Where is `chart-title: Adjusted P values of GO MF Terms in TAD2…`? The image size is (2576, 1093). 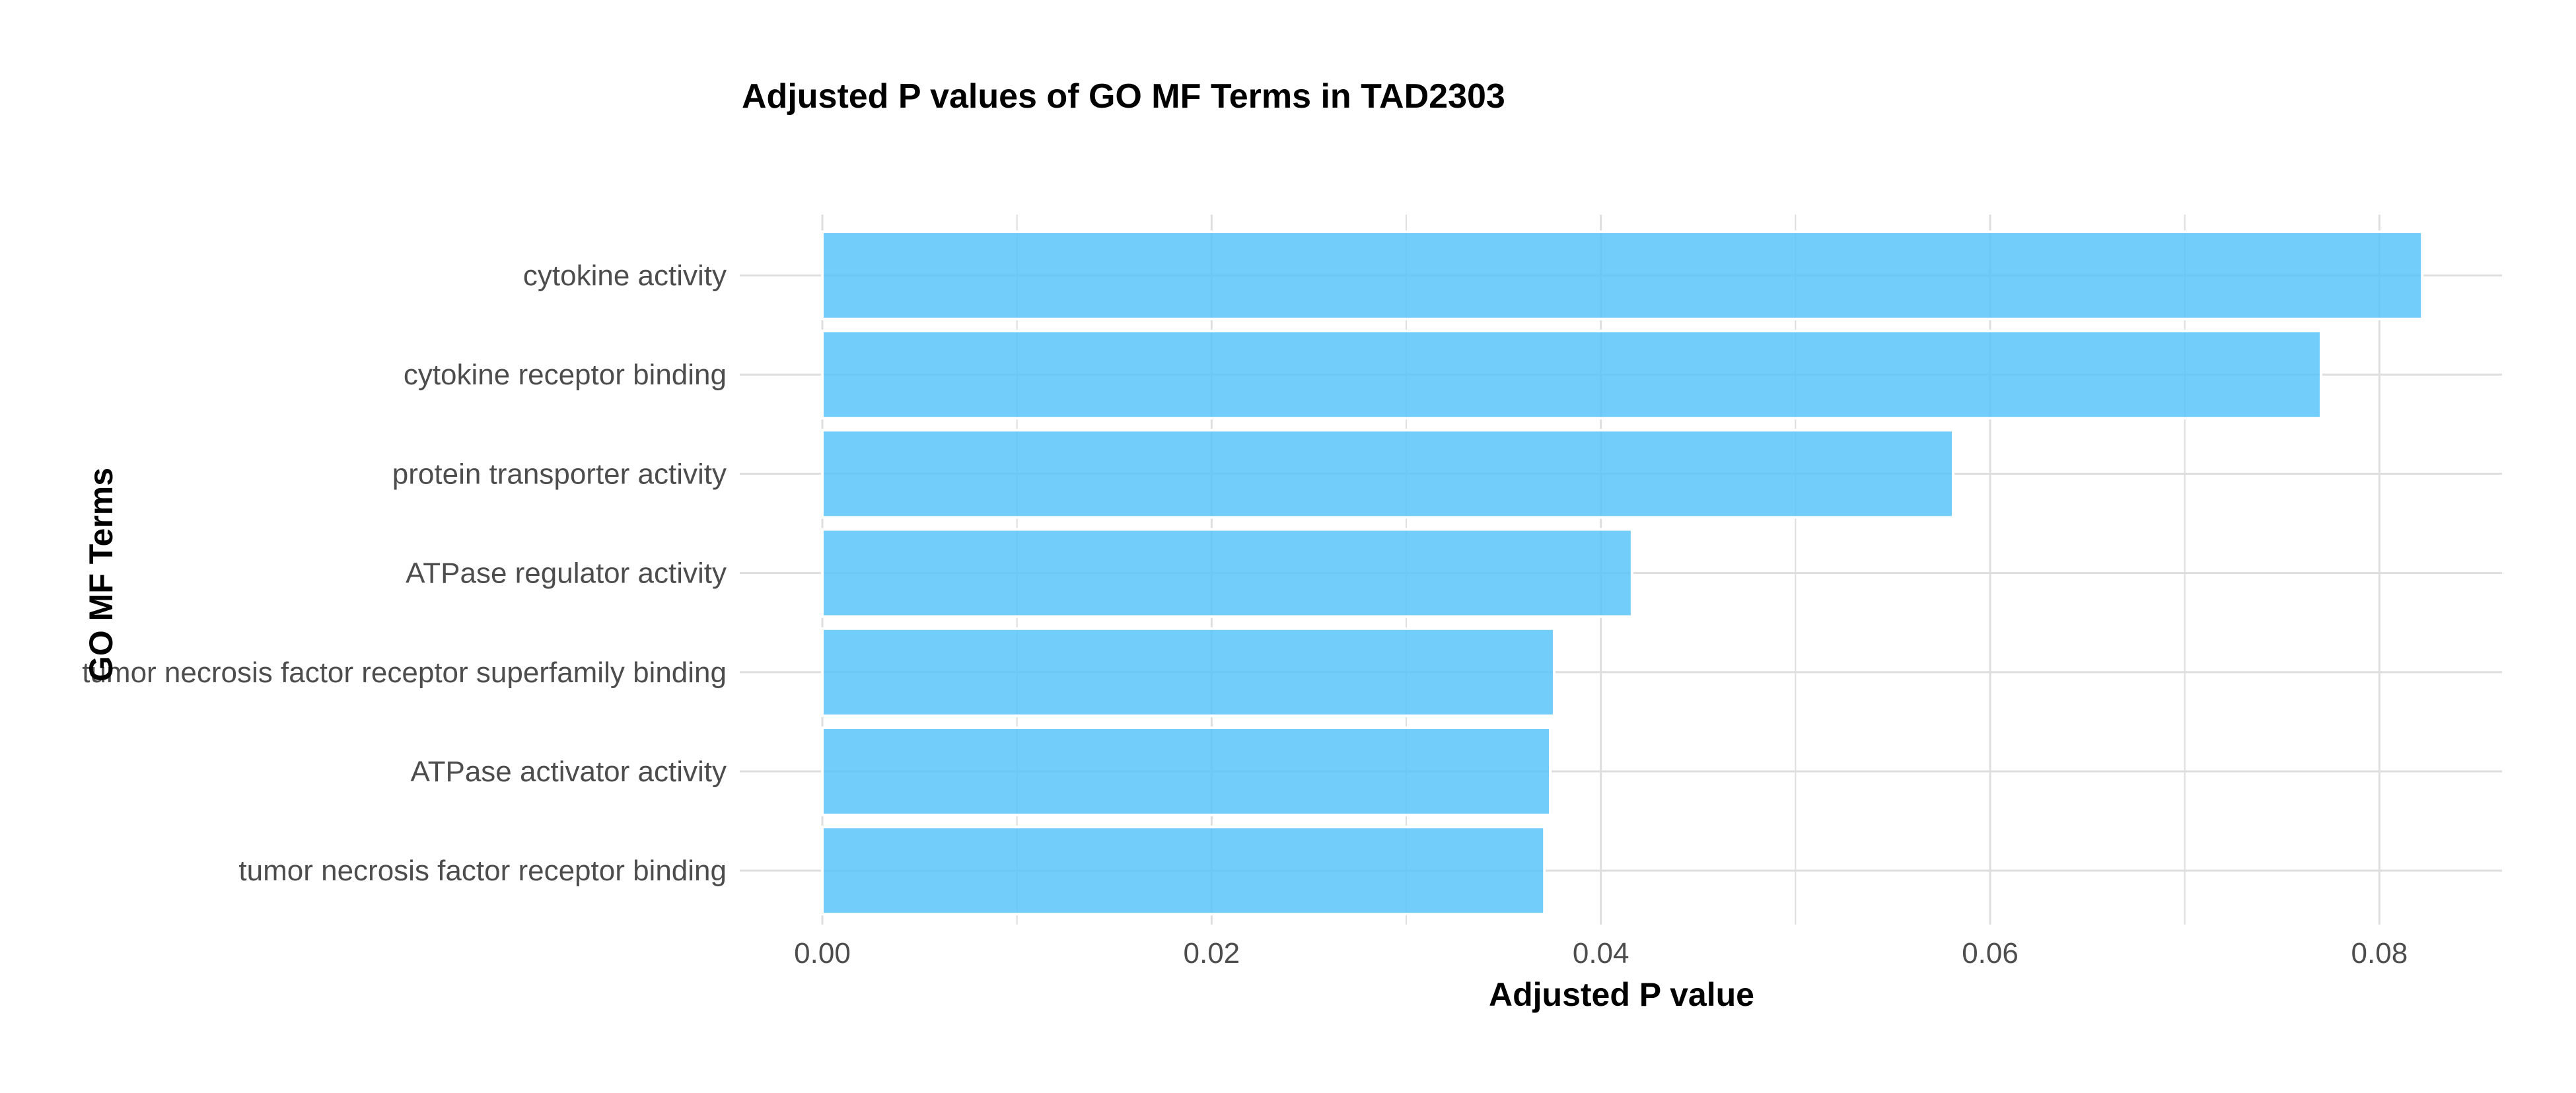 chart-title: Adjusted P values of GO MF Terms in TAD2… is located at coordinates (1123, 96).